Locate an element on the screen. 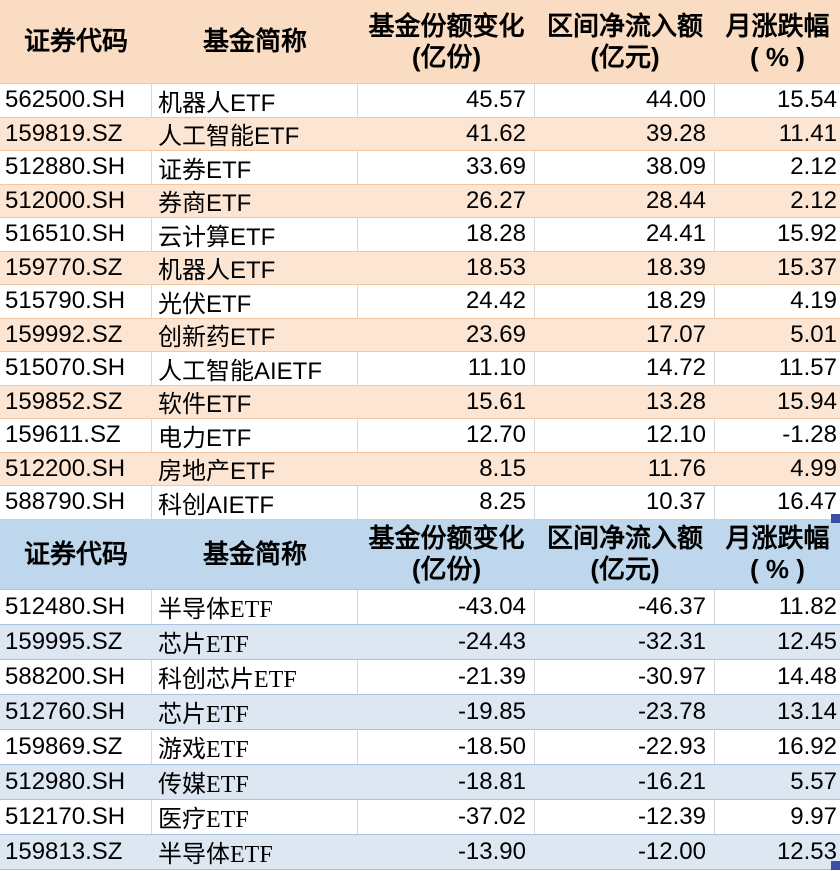  code-cell: 512000.SH is located at coordinates (65, 200).